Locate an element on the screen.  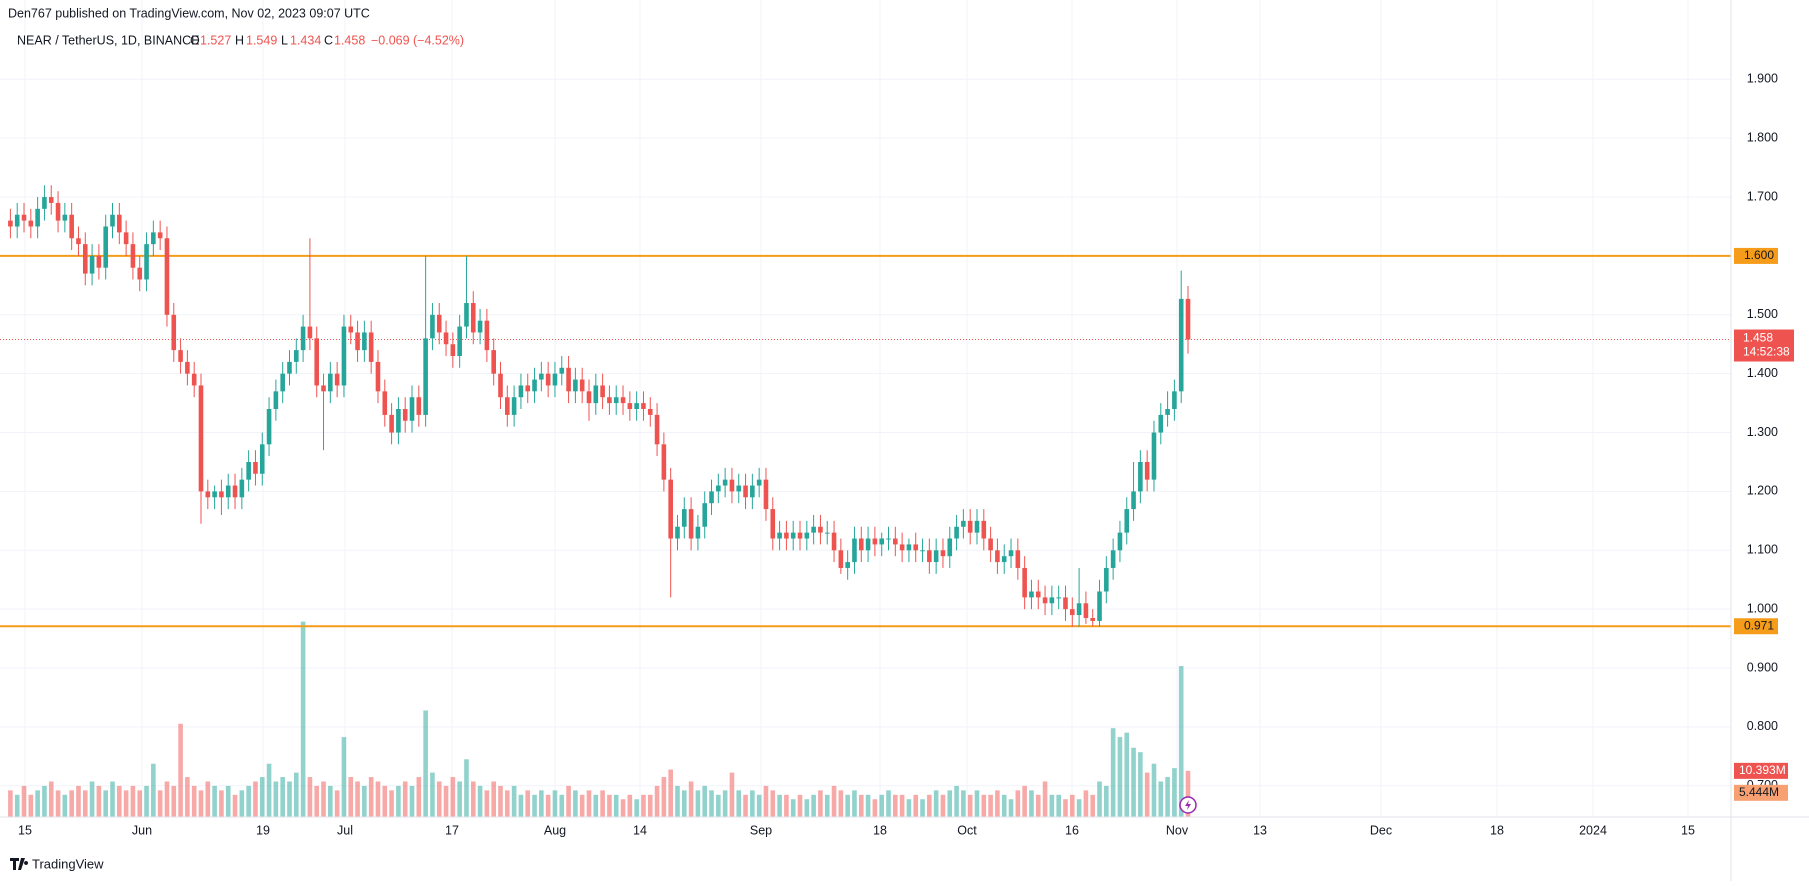
x-tick-label: Jul is located at coordinates (345, 830).